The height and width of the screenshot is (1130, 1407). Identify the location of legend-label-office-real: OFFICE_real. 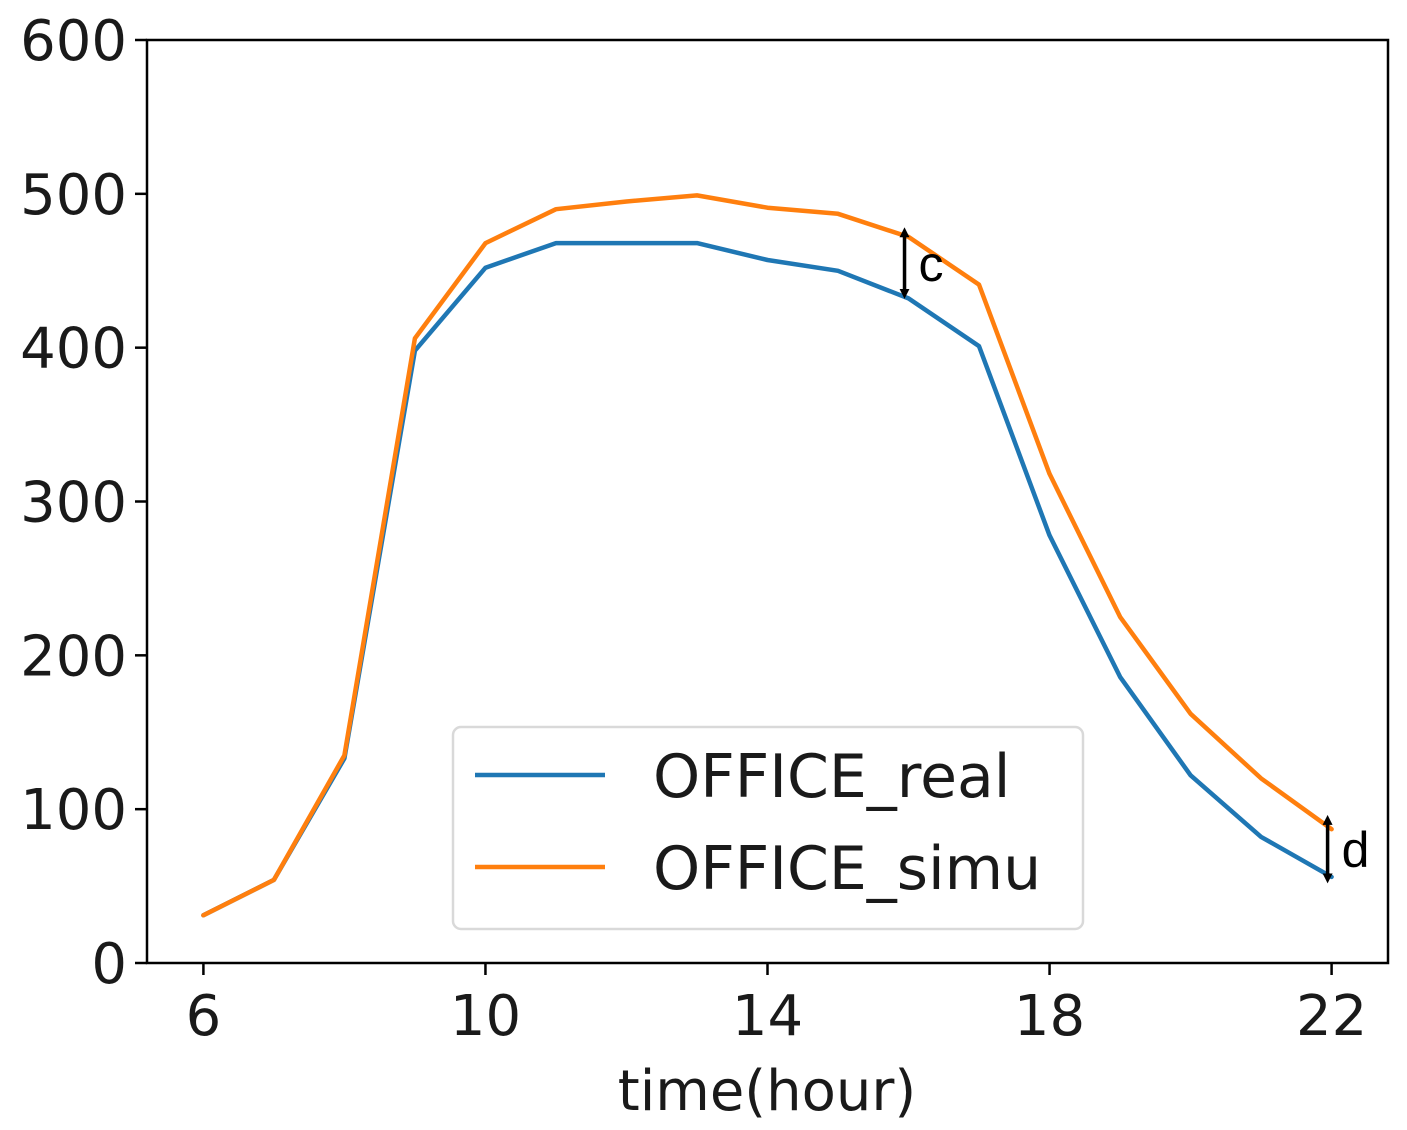
(831, 777).